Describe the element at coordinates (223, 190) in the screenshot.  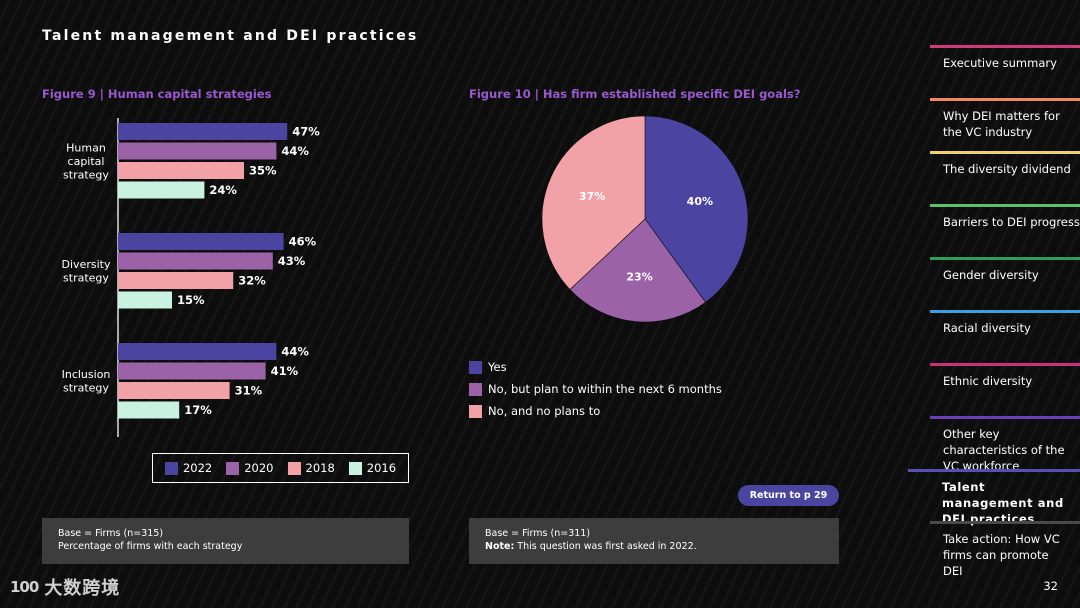
I see `bar-value-label: 24%` at that location.